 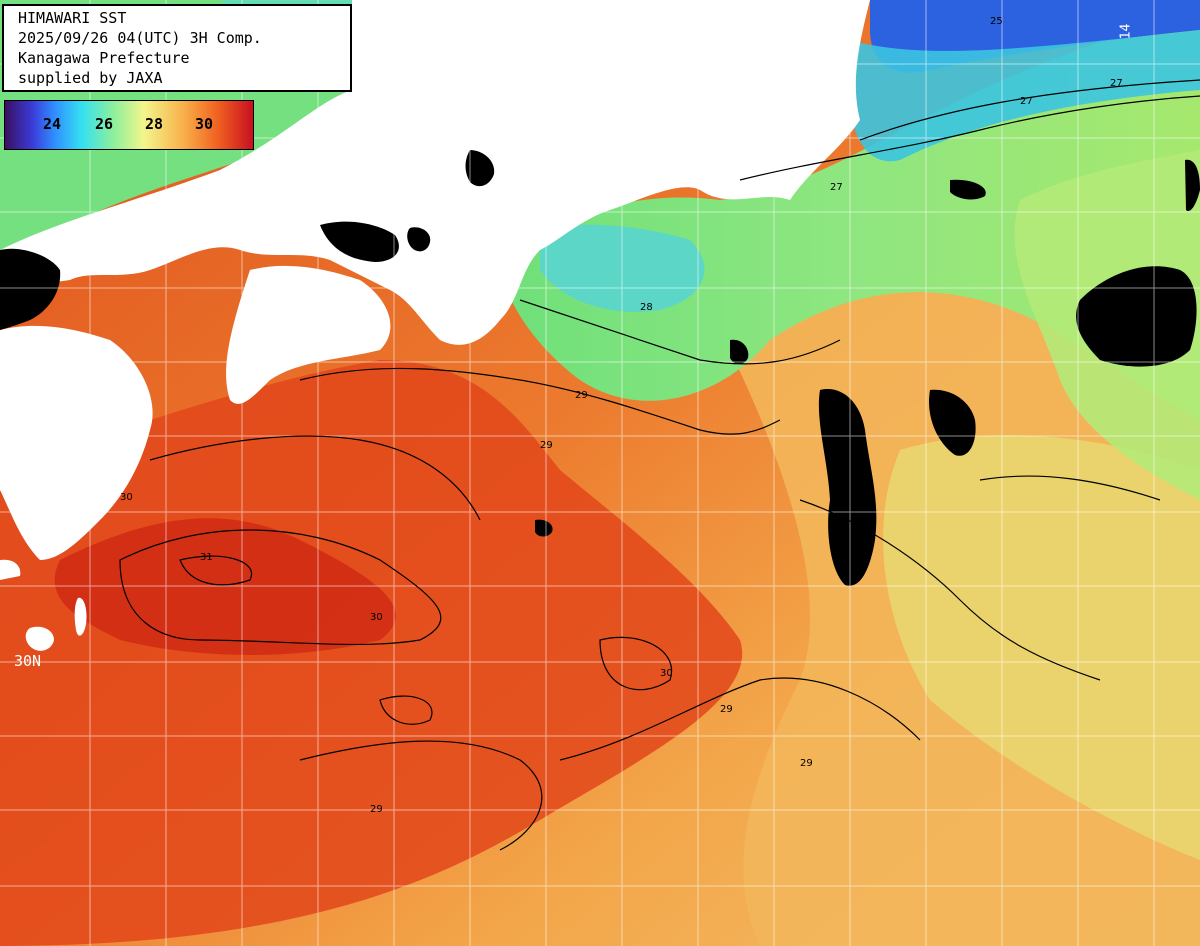 I want to click on land-island-small, so click(x=39, y=638).